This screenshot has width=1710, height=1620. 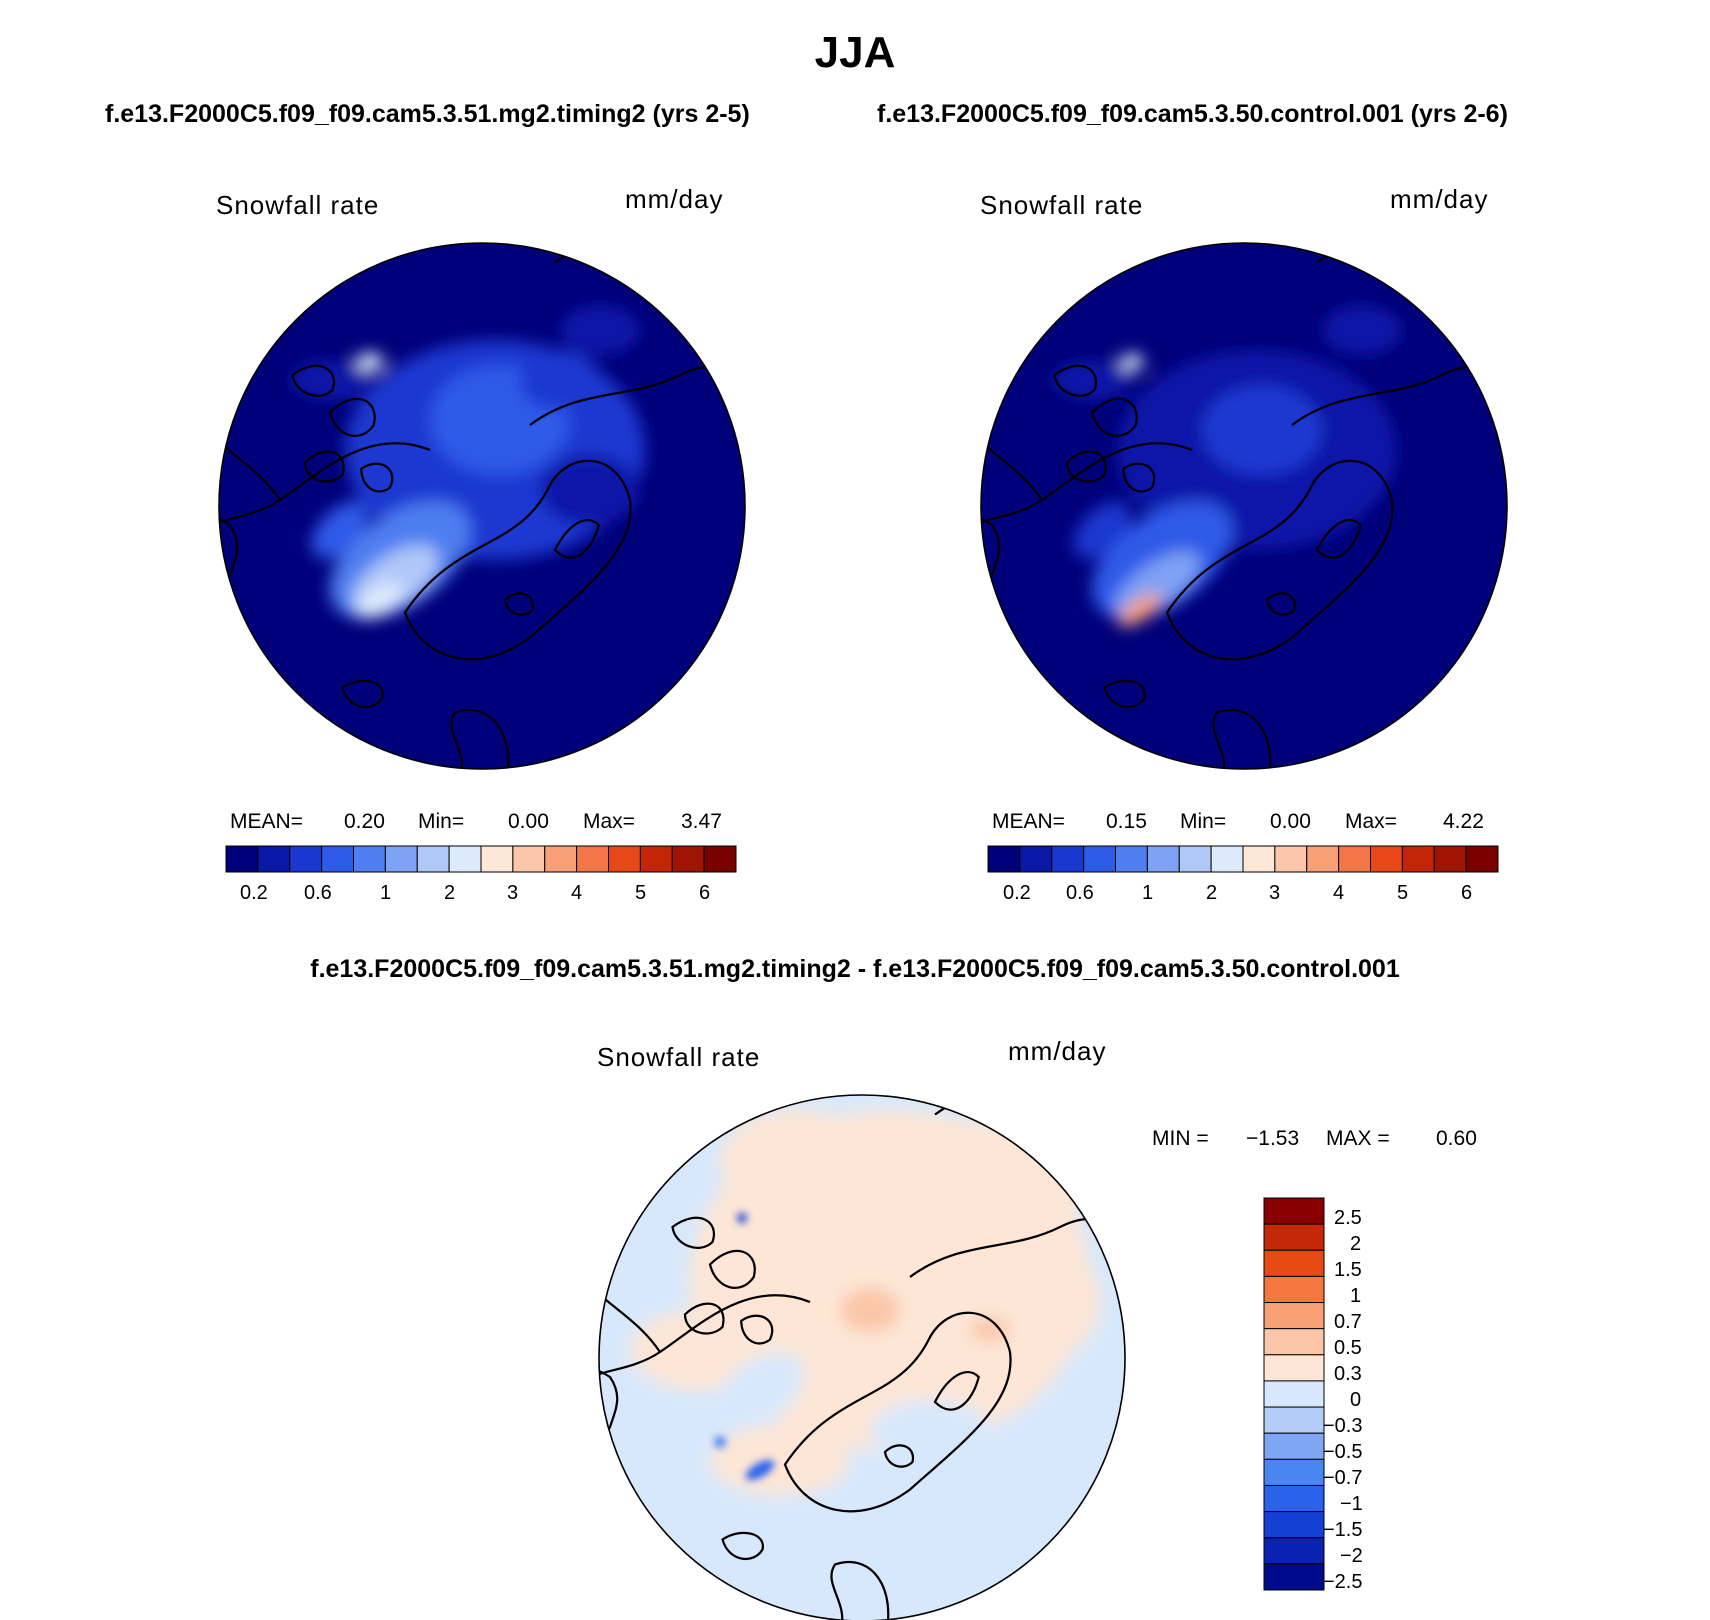 I want to click on diff-variable-label: Snowfall rate, so click(x=679, y=1057).